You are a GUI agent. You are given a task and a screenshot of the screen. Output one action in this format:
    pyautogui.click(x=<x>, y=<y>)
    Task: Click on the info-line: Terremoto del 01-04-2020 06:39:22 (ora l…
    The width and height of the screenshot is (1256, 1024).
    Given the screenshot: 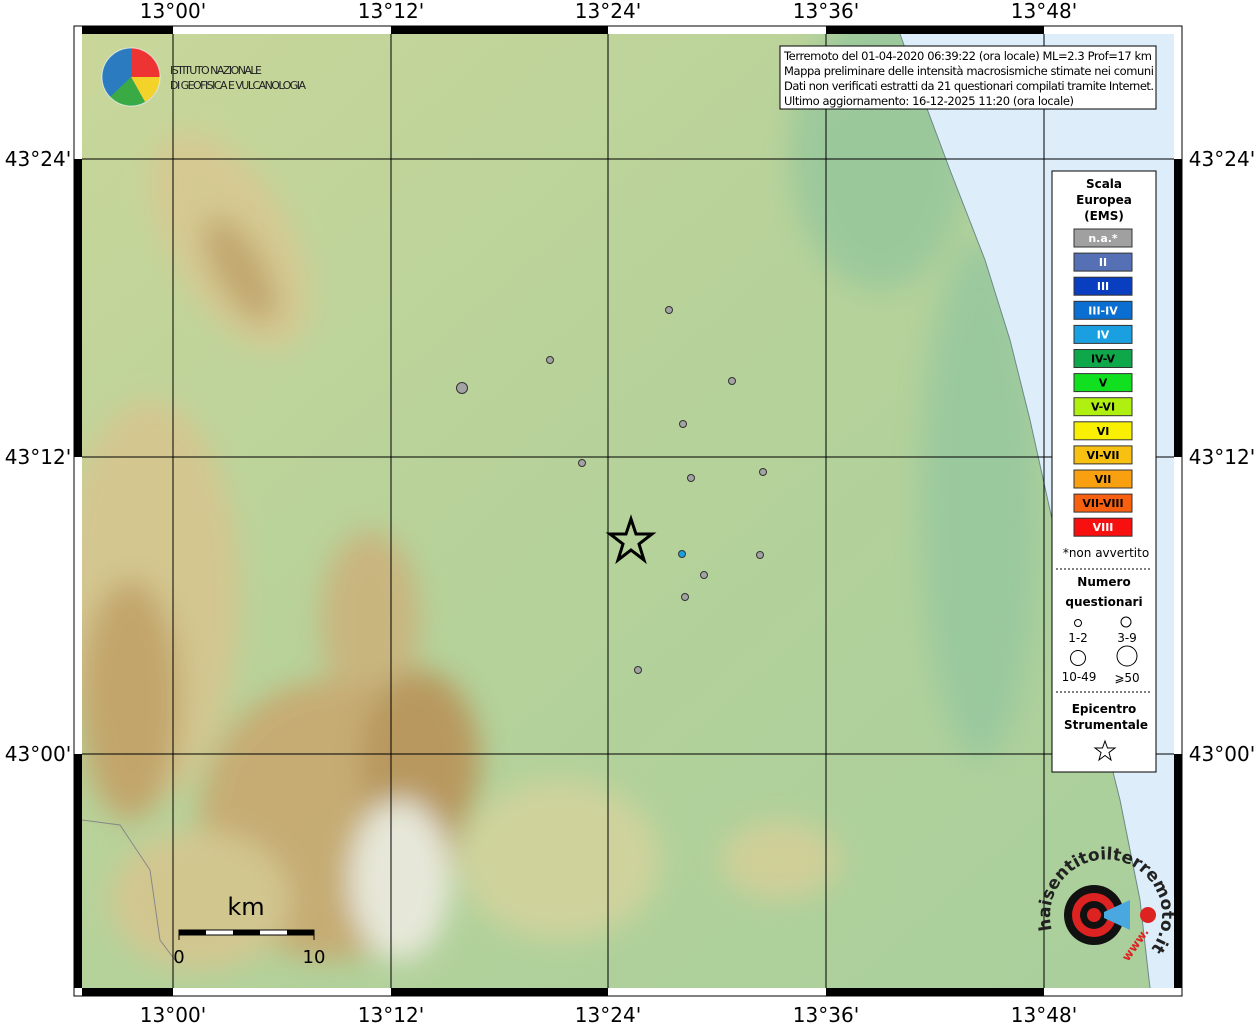 What is the action you would take?
    pyautogui.click(x=967, y=56)
    